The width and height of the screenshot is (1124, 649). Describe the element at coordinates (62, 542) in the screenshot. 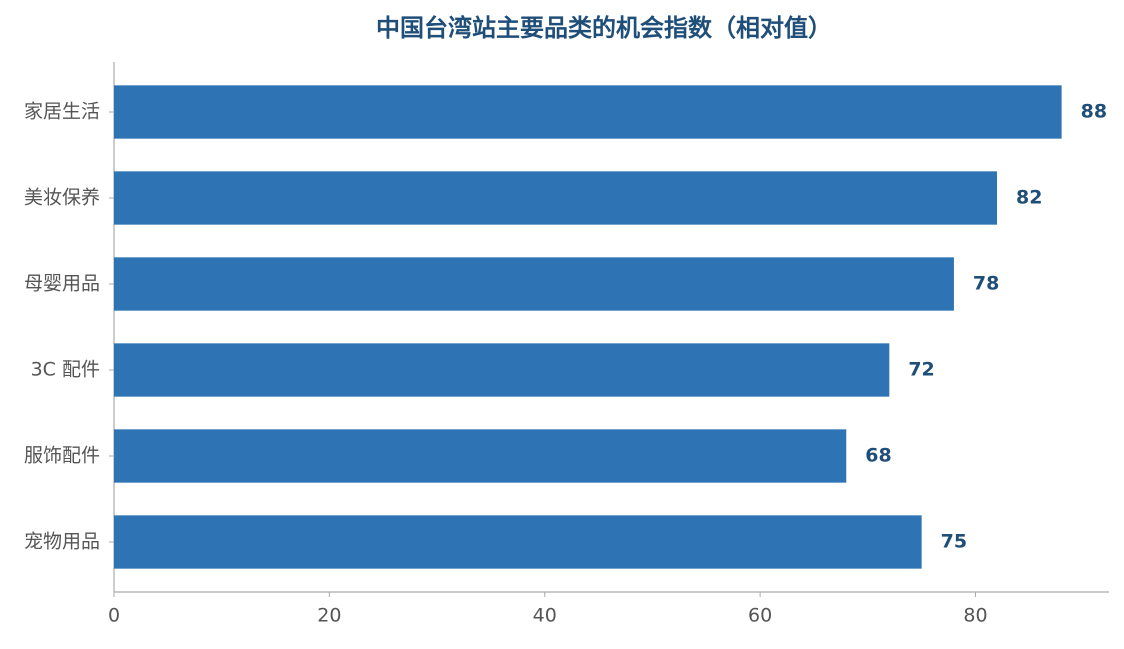

I see `y-tick-label: 宠物用品` at that location.